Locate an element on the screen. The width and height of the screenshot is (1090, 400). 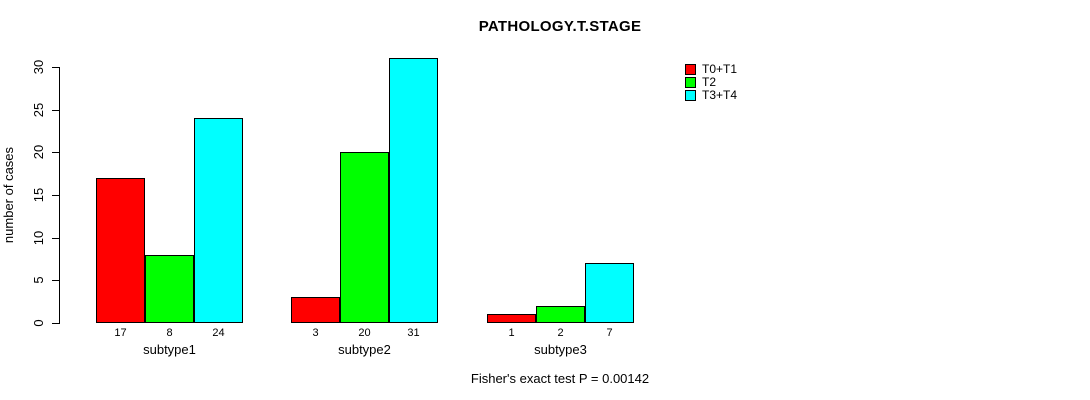
bar-subtype1-T0+T1 is located at coordinates (120, 250).